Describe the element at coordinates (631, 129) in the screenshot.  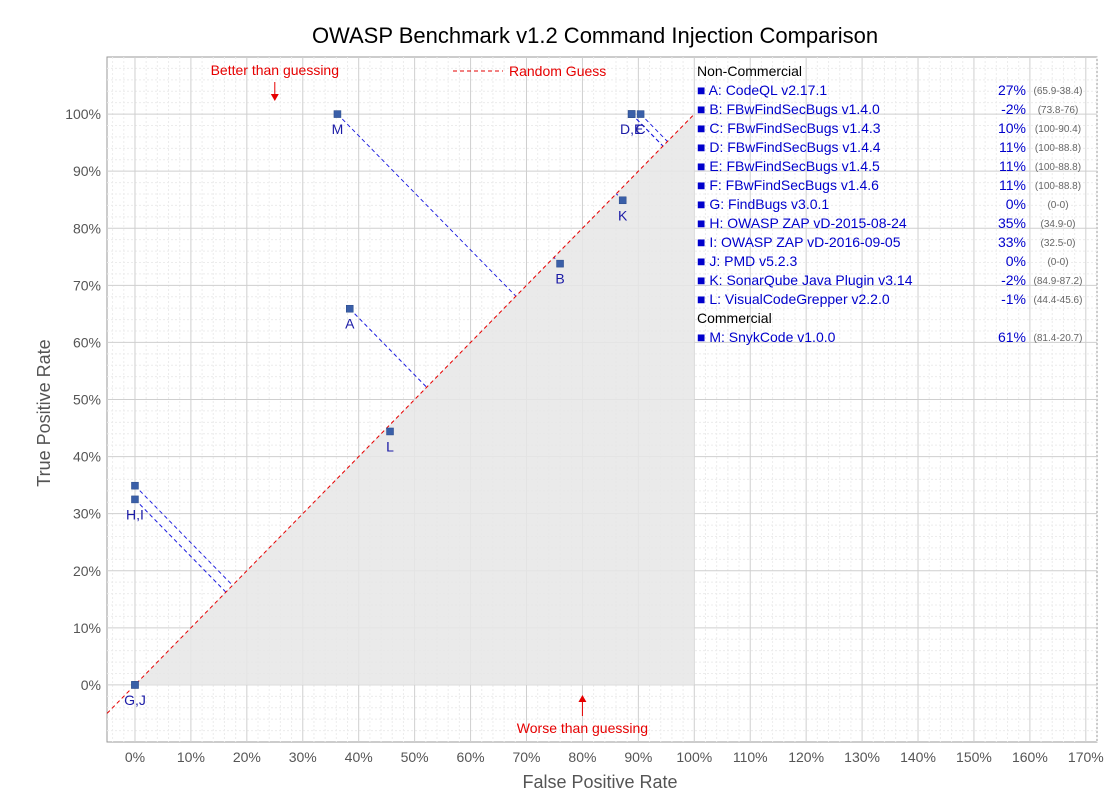
I see `point-label: D,E` at that location.